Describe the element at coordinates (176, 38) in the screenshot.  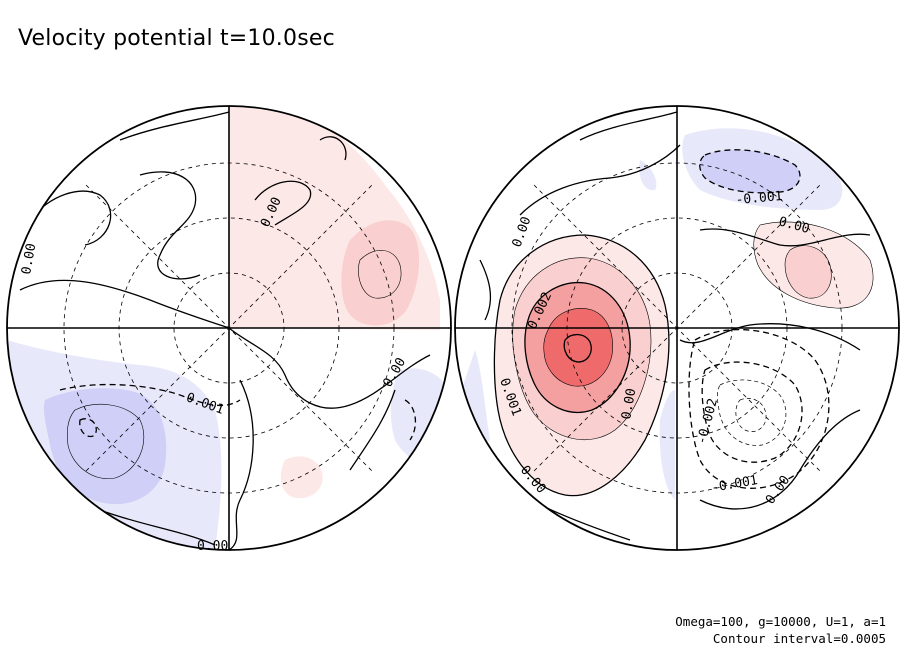
I see `chart-title: Velocity potential t=10.0sec` at that location.